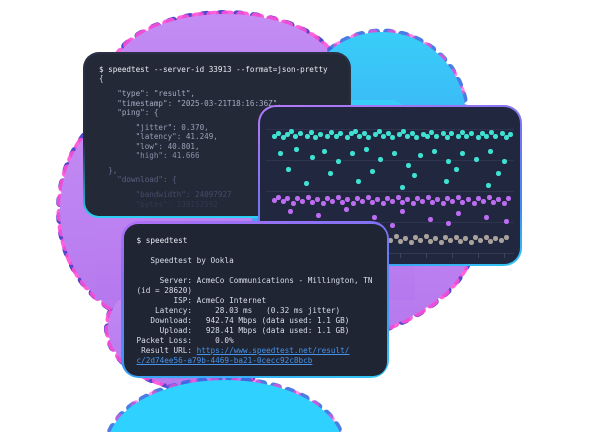  What do you see at coordinates (165, 195) in the screenshot?
I see `terminal-line: "bandwidth": 24097927` at bounding box center [165, 195].